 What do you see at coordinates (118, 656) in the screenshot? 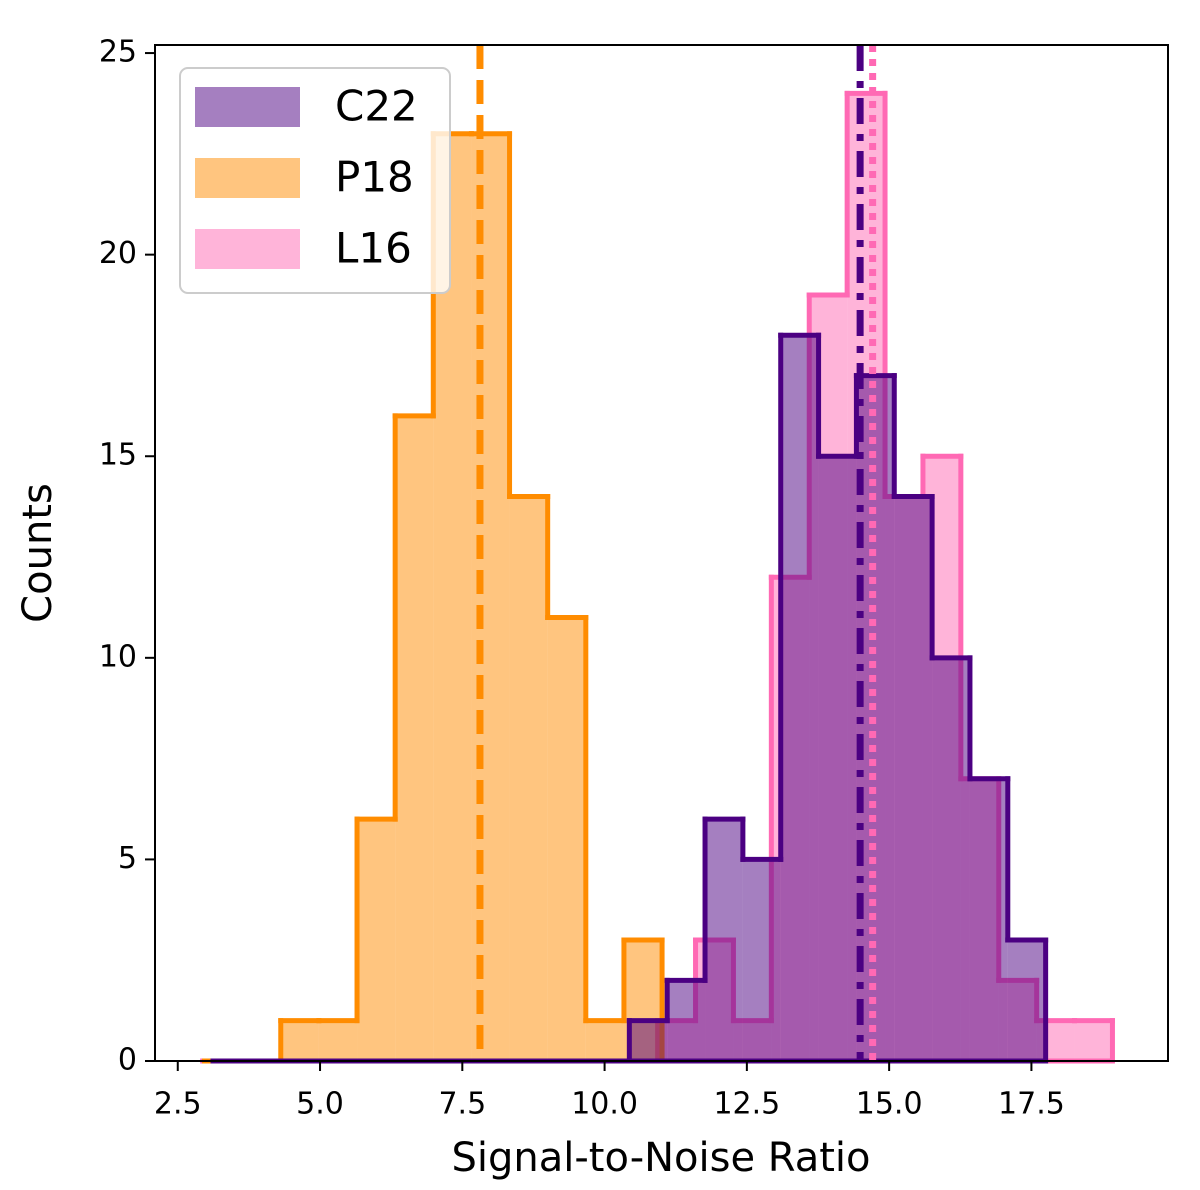
I see `y-tick-label: 10` at bounding box center [118, 656].